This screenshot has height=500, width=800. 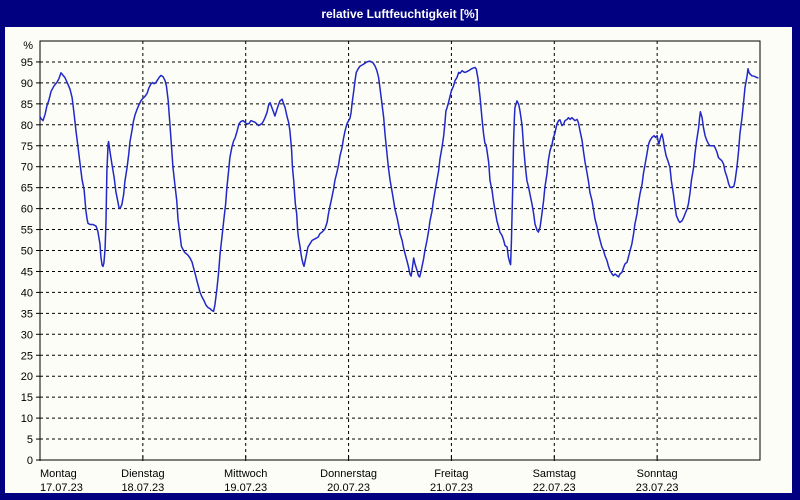 What do you see at coordinates (27, 419) in the screenshot?
I see `y-tick-label-10: 10` at bounding box center [27, 419].